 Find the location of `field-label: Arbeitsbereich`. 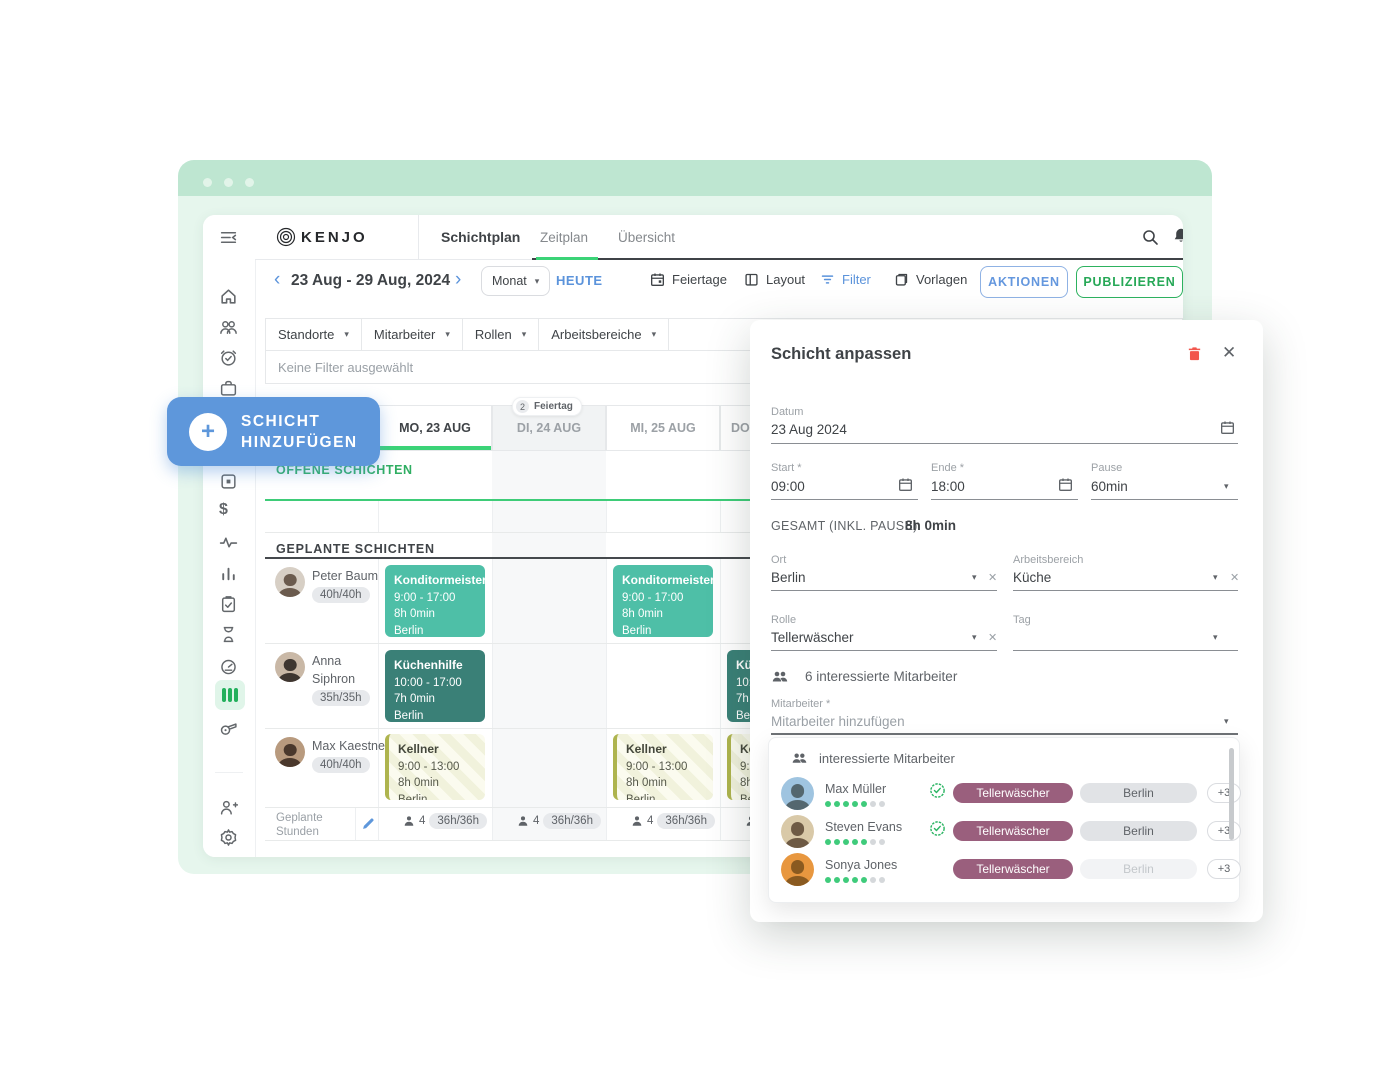

field-label: Arbeitsbereich is located at coordinates (1048, 560).